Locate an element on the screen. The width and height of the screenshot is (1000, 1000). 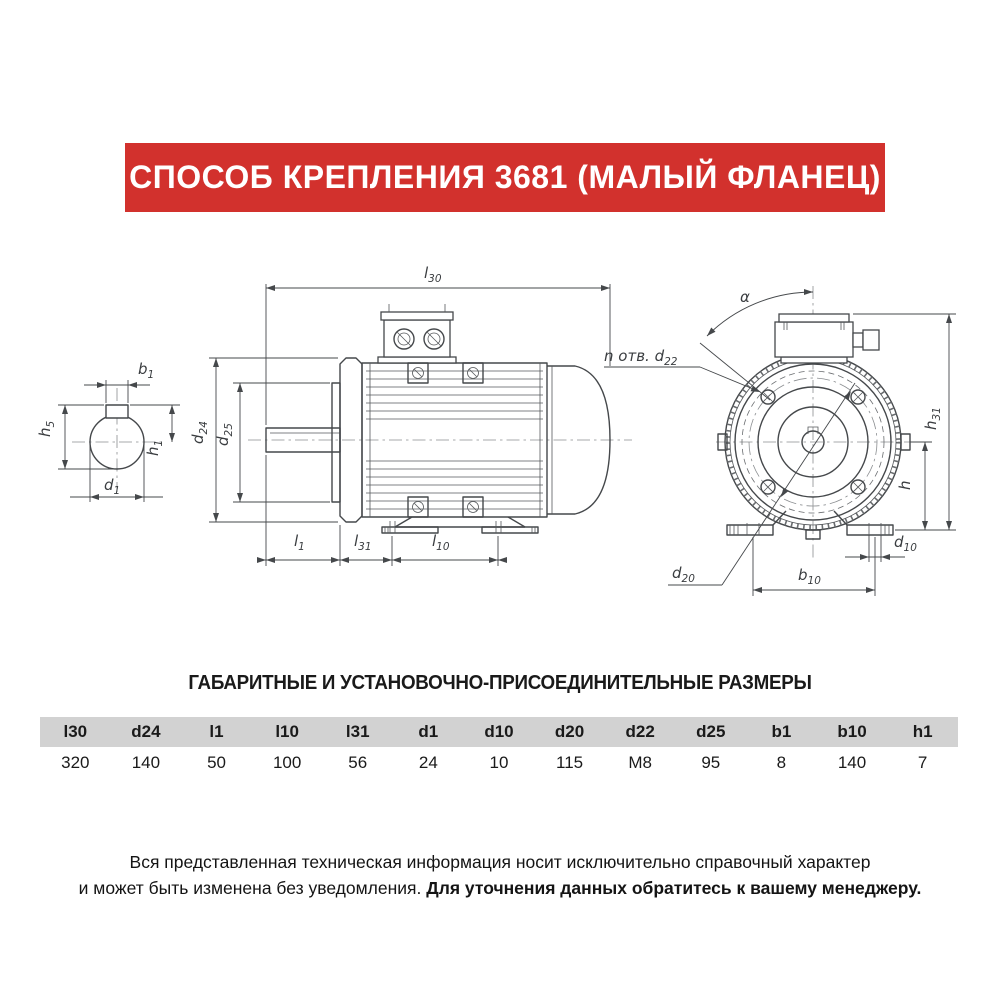
dim-label-l31: l31 is located at coordinates (363, 542).